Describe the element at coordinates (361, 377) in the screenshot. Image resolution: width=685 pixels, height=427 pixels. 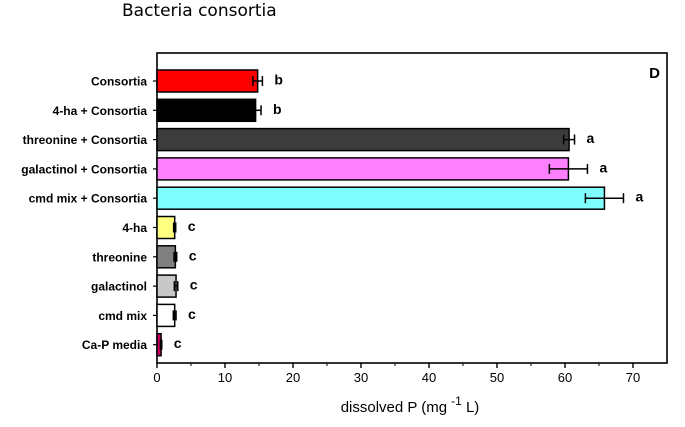
I see `x-tick-label: 30` at that location.